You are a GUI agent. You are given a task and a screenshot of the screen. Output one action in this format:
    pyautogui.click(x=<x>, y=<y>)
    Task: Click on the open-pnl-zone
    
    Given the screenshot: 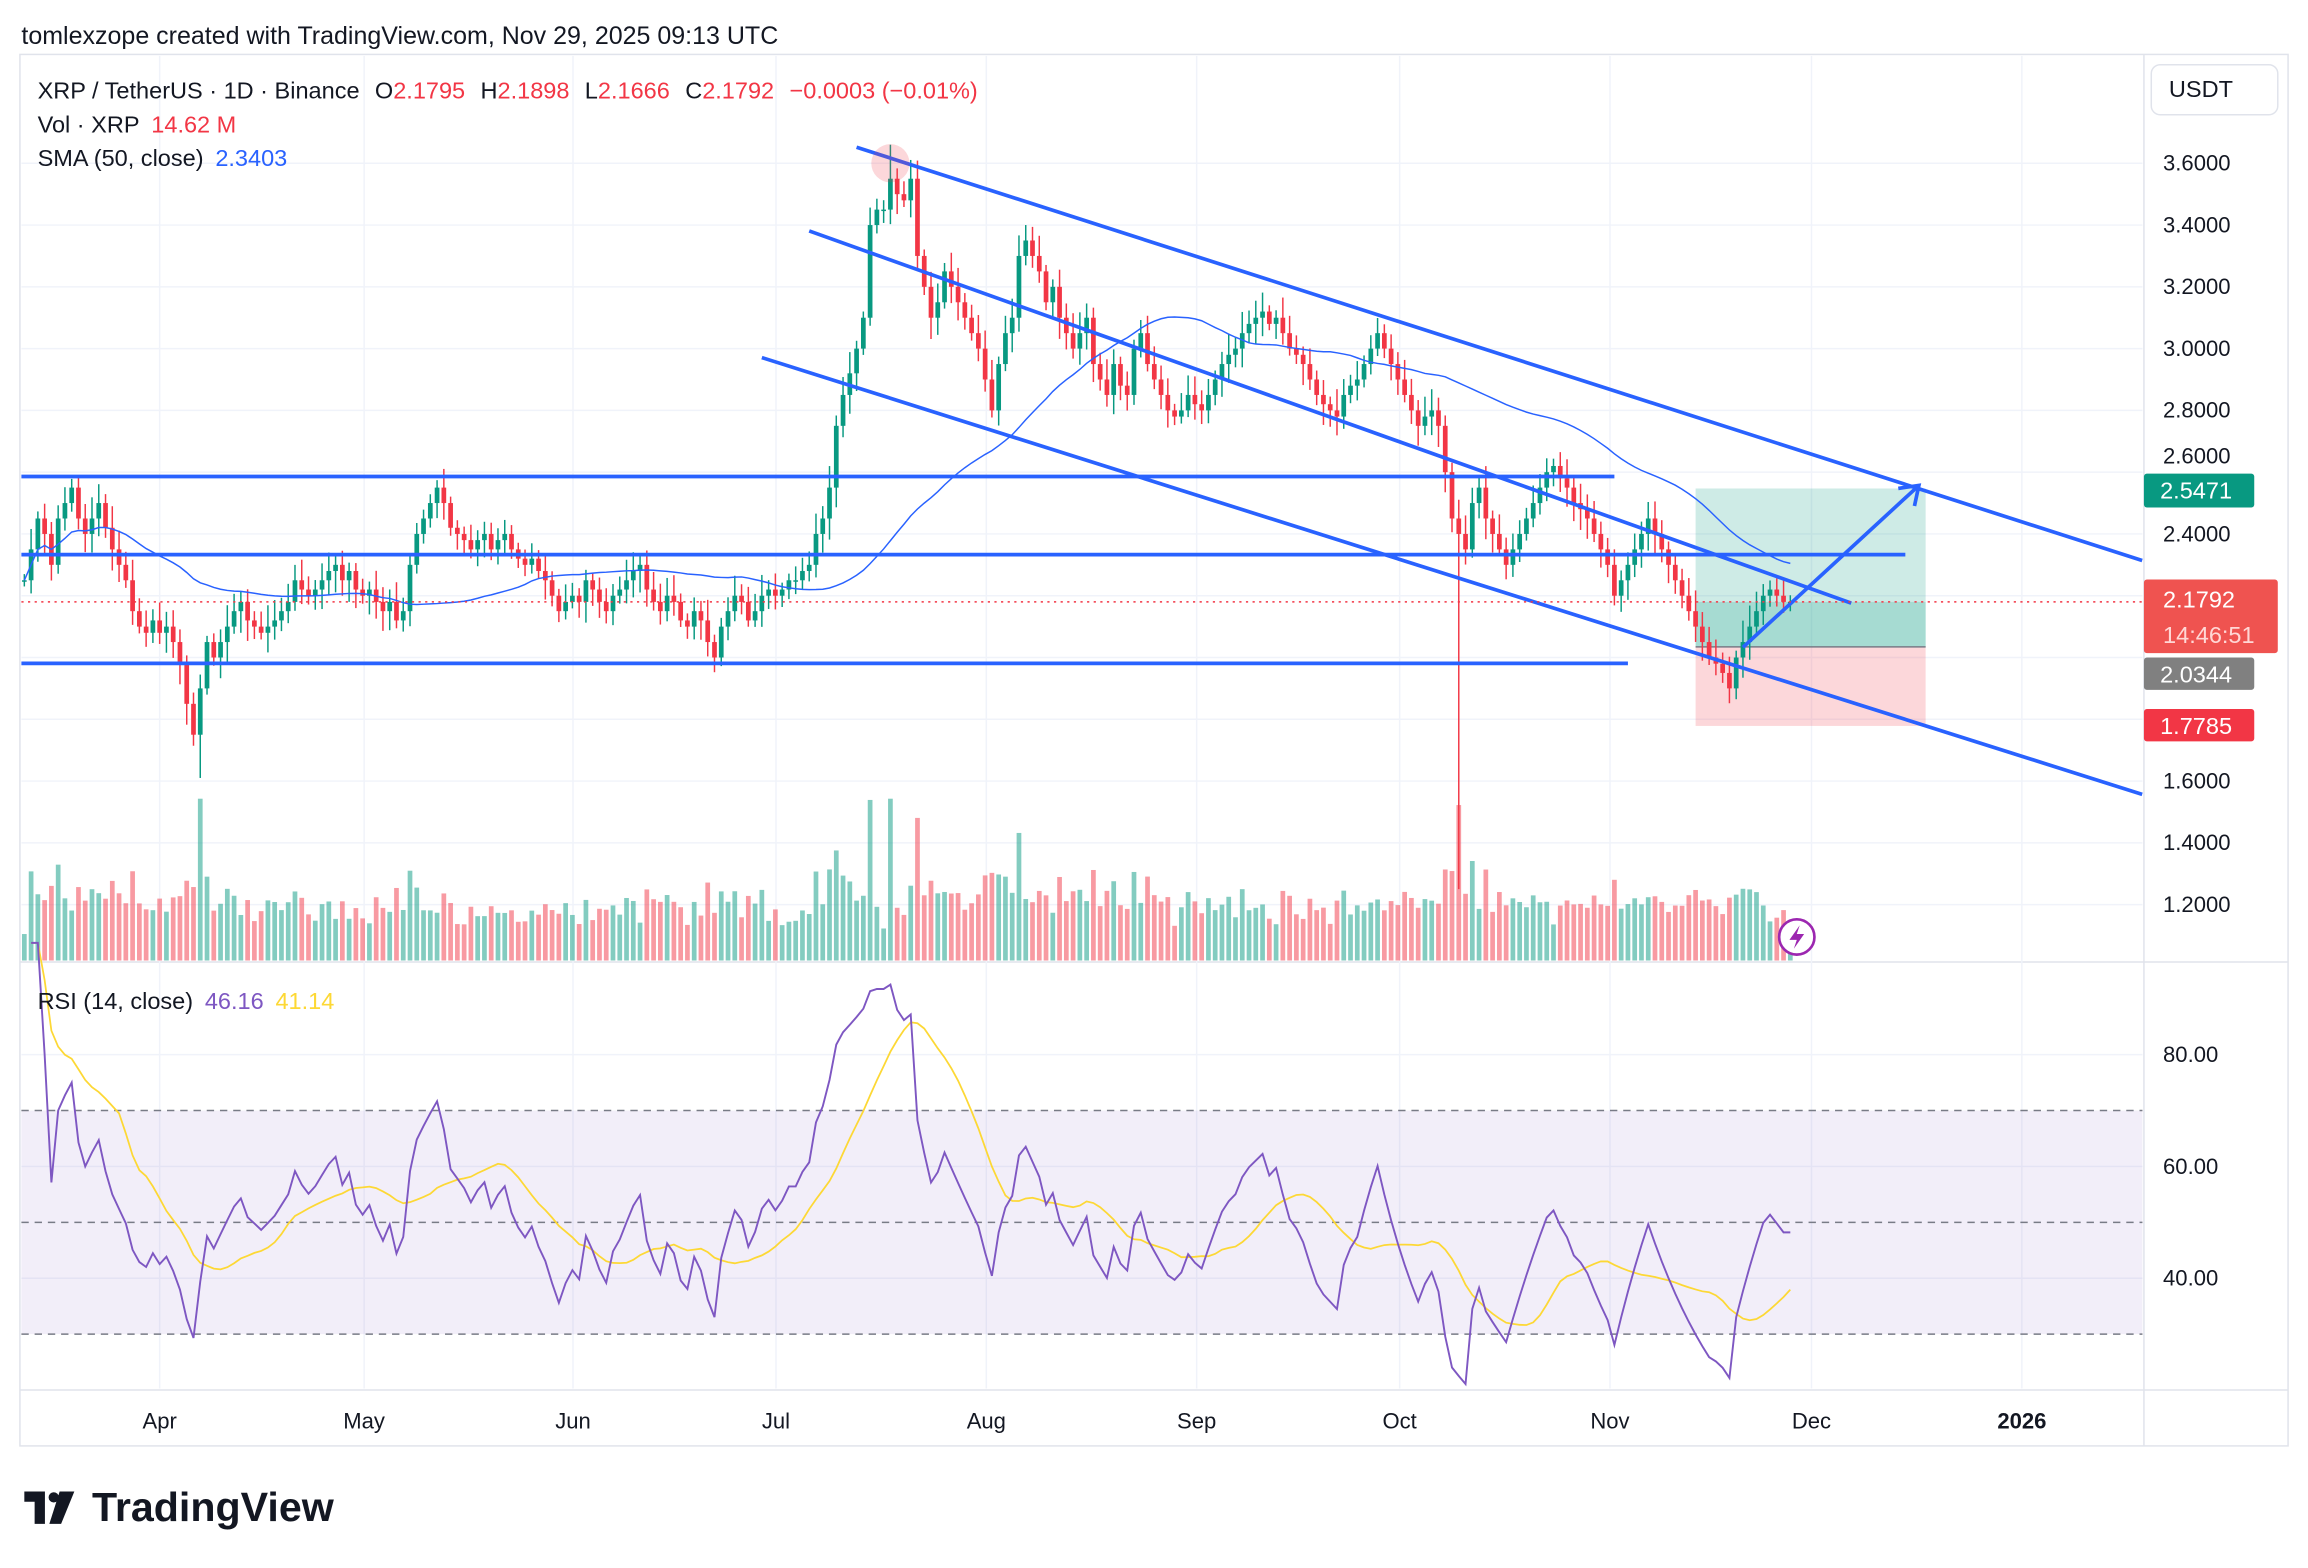 What is the action you would take?
    pyautogui.click(x=1810, y=624)
    